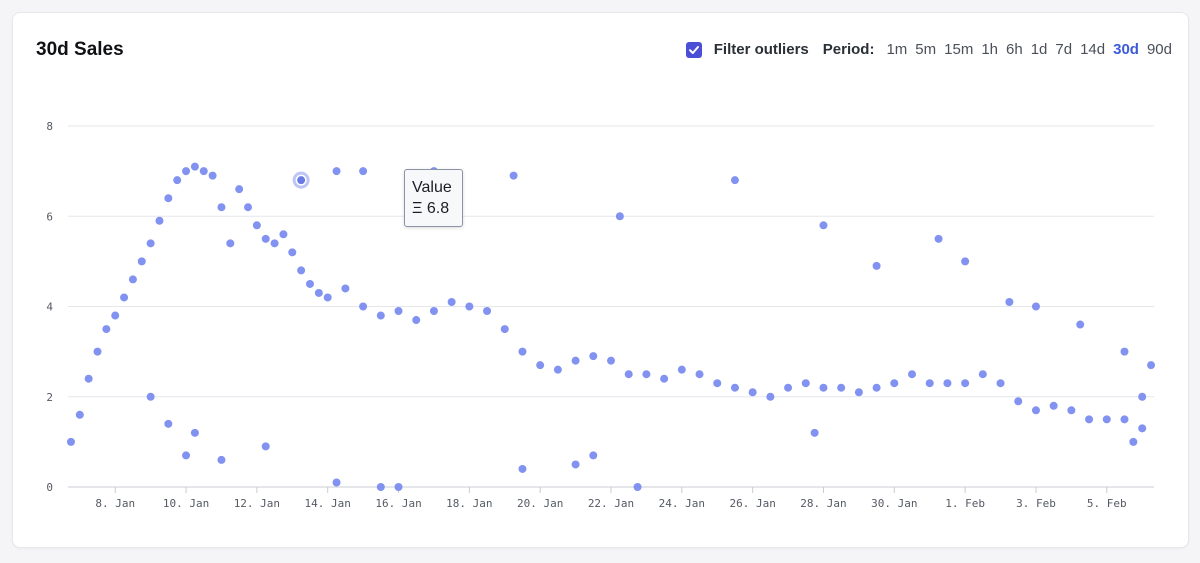  I want to click on period-option-6h: 6h, so click(1014, 49).